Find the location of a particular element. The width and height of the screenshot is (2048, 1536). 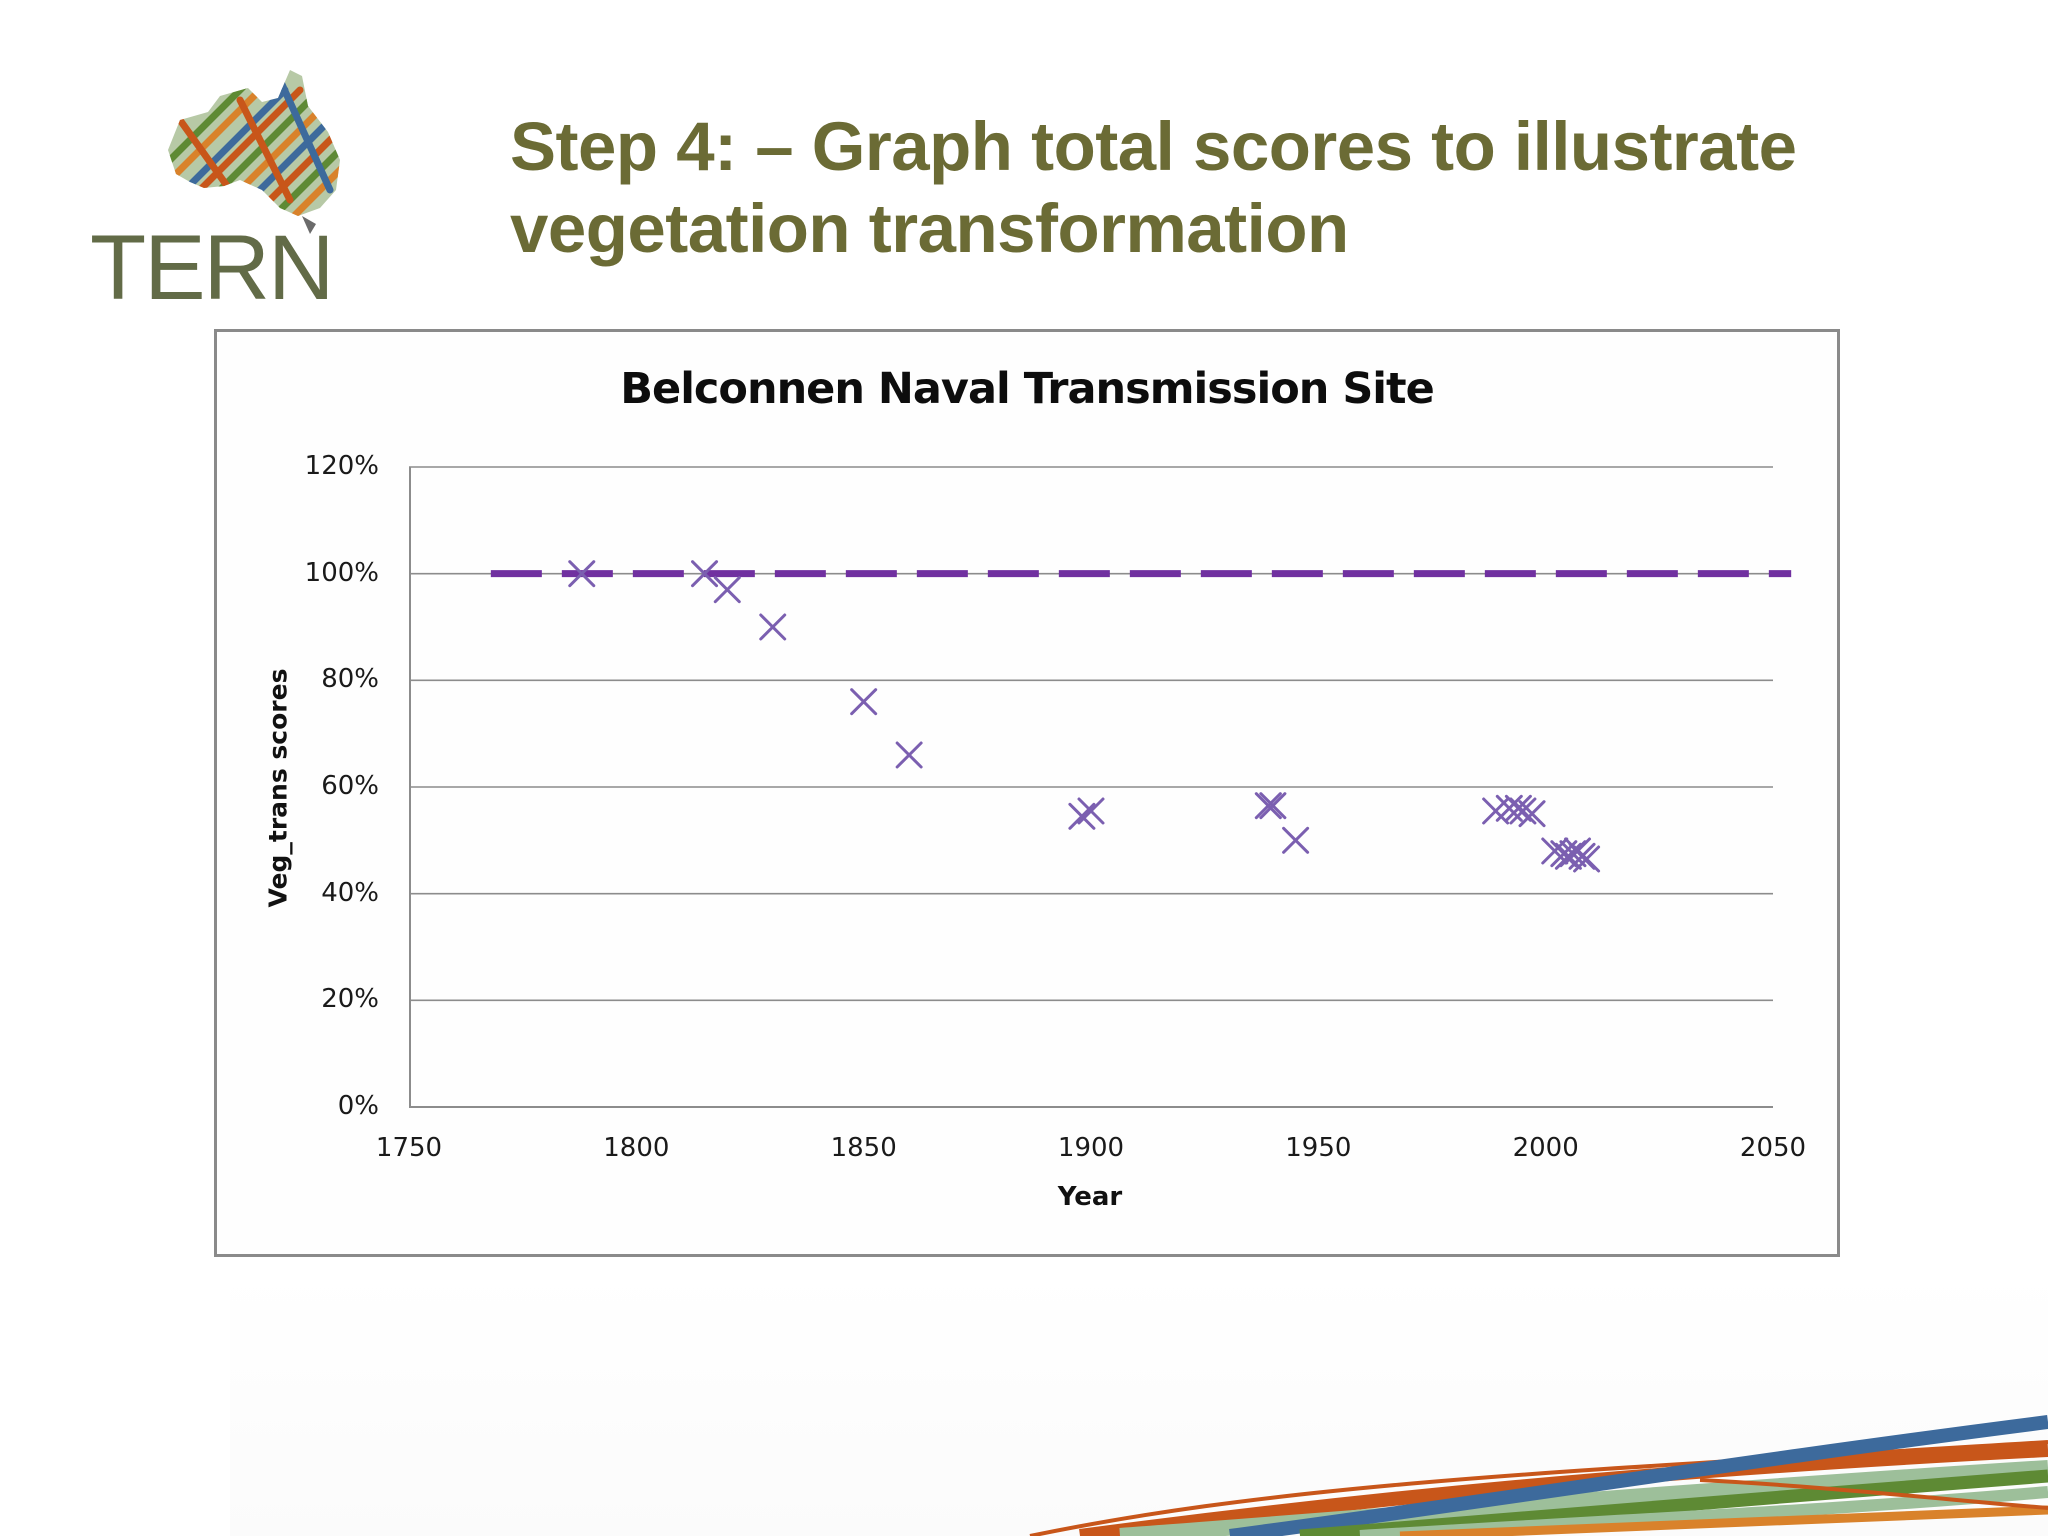

y-tick-label: 40% is located at coordinates (350, 892).